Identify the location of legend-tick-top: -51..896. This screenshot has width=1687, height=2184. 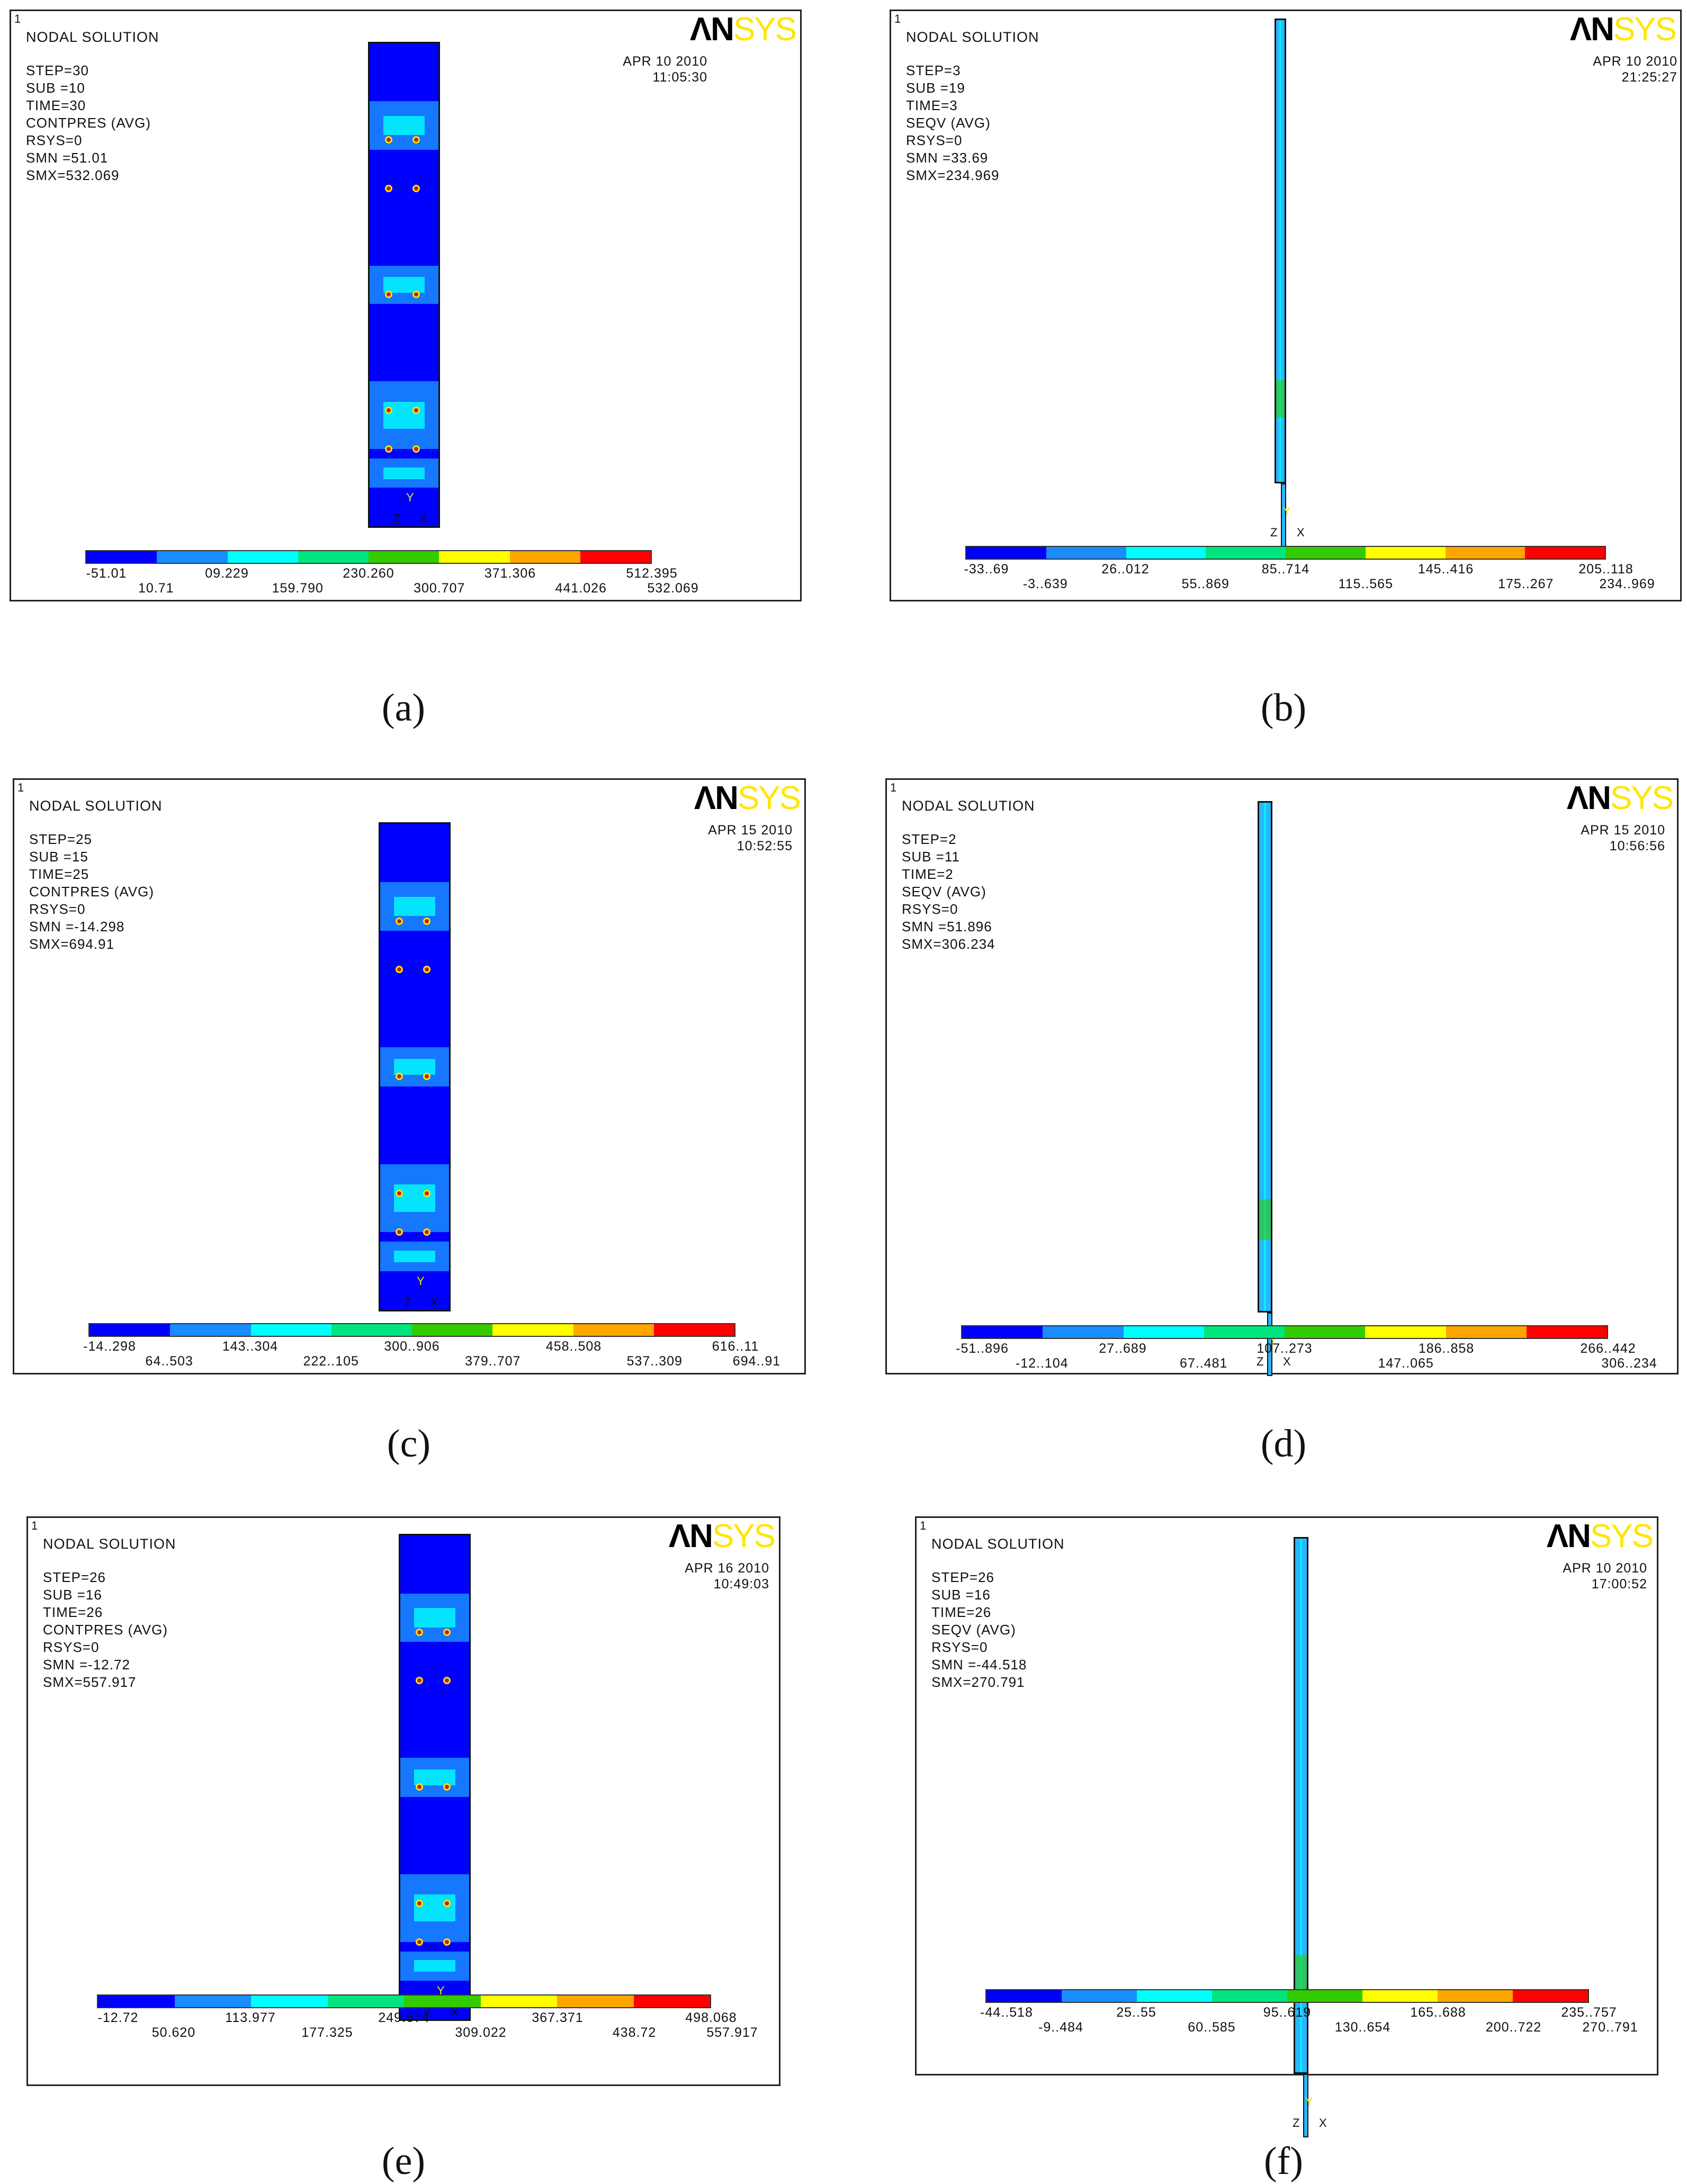
(982, 1348).